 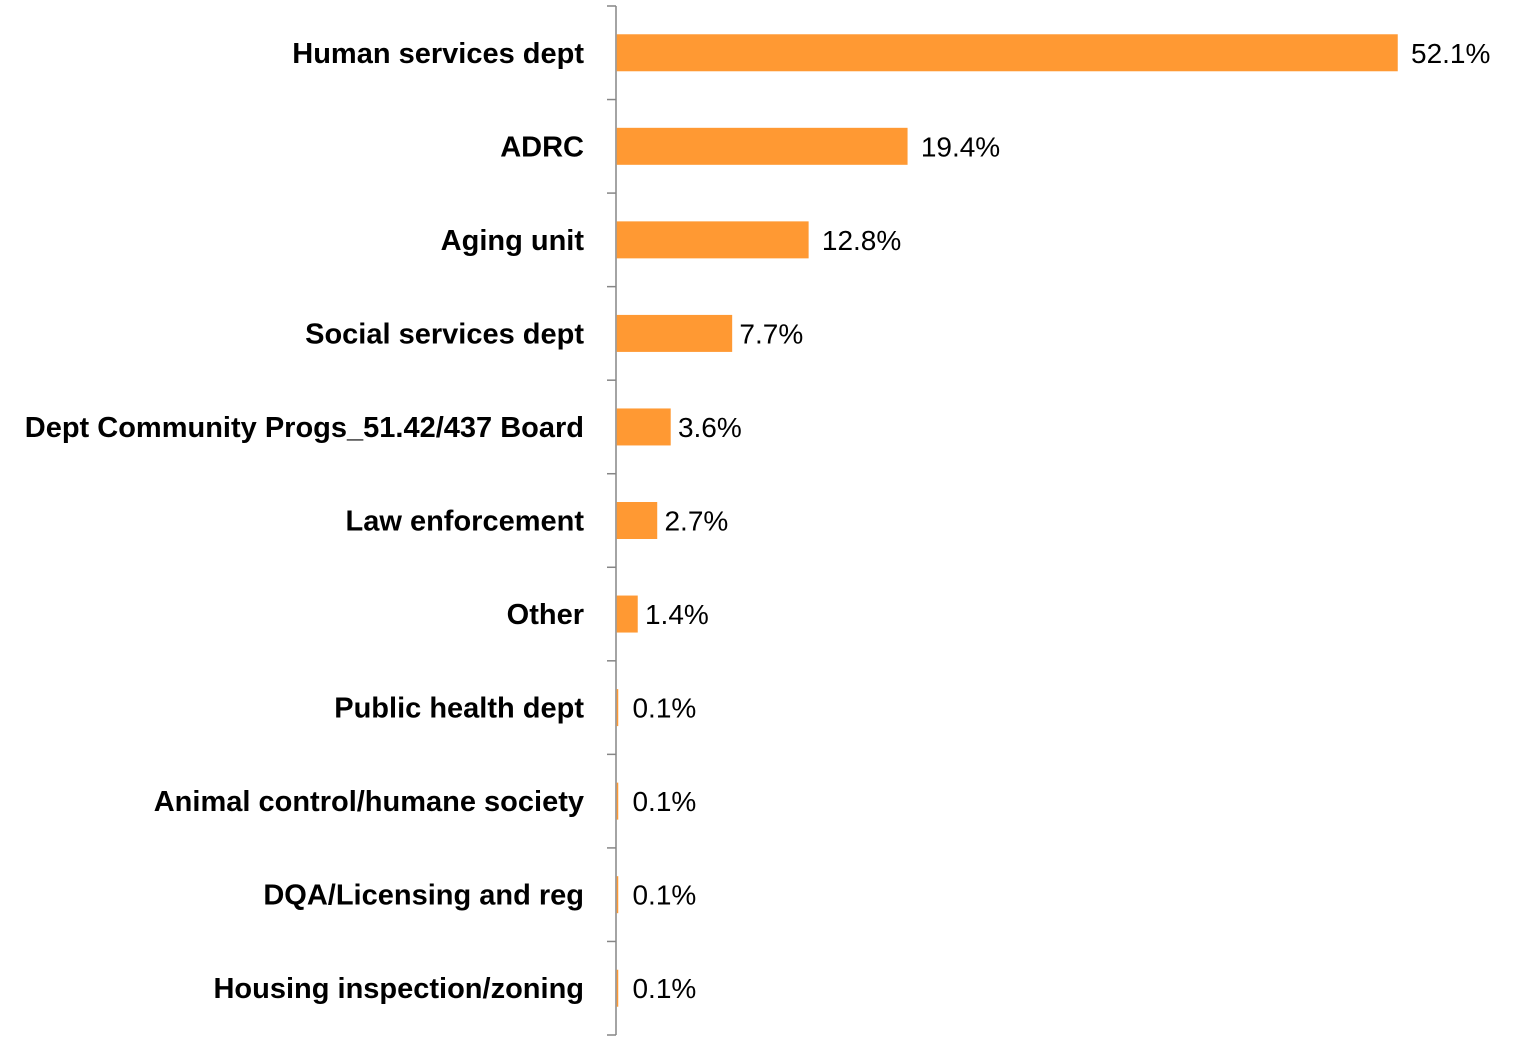 What do you see at coordinates (1450, 53) in the screenshot?
I see `value-label: 52.1%` at bounding box center [1450, 53].